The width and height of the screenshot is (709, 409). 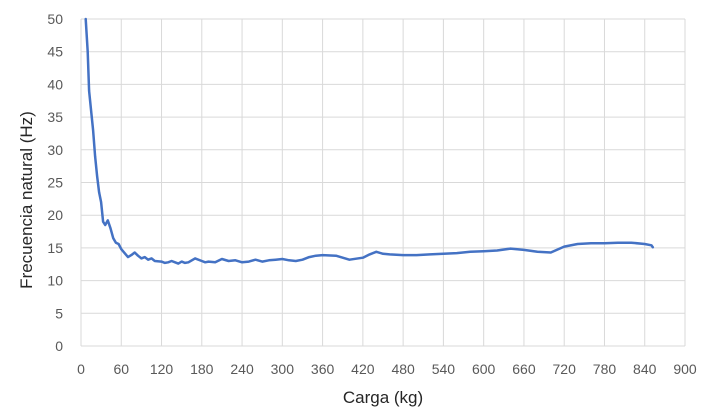 What do you see at coordinates (55, 281) in the screenshot?
I see `y-tick-label: 10` at bounding box center [55, 281].